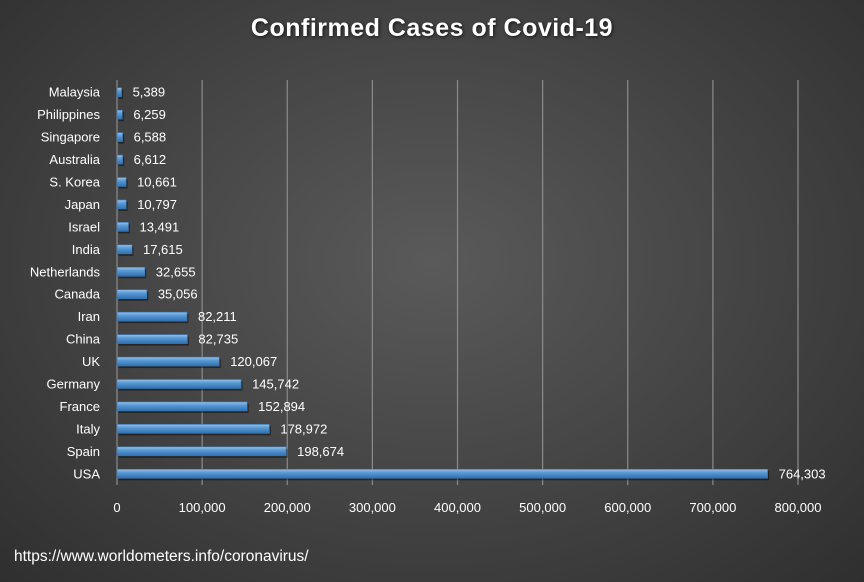  Describe the element at coordinates (68, 114) in the screenshot. I see `category-label-16: Philippines` at that location.